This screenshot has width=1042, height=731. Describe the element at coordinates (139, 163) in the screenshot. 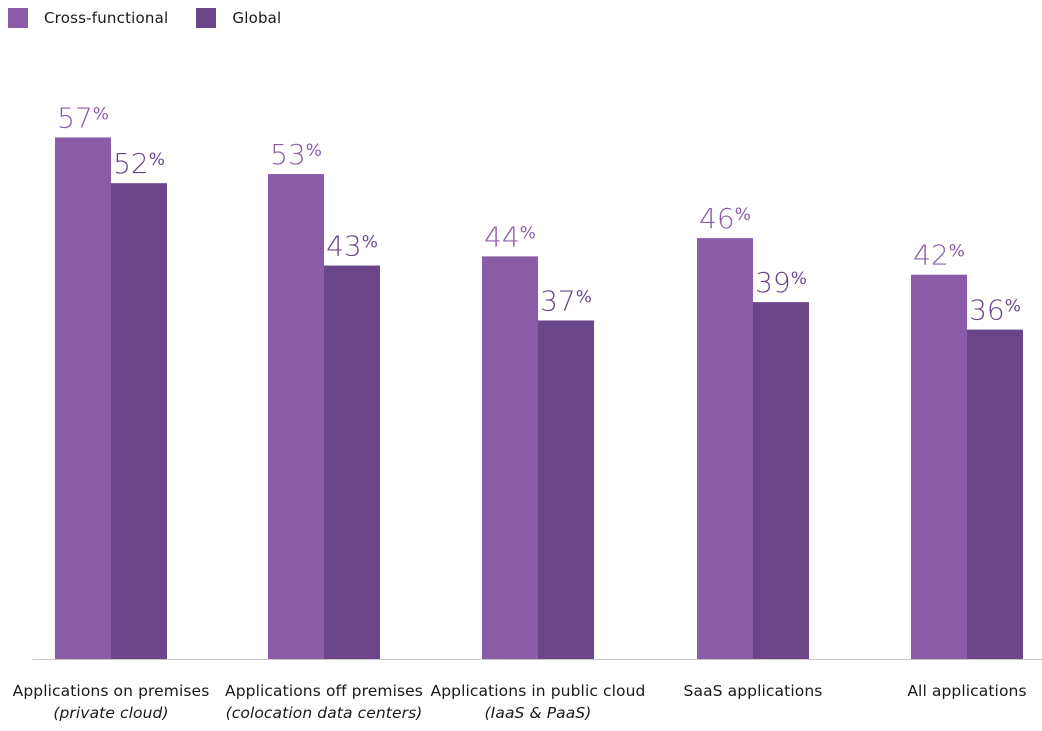

I see `data-label-global-0: 52%` at that location.